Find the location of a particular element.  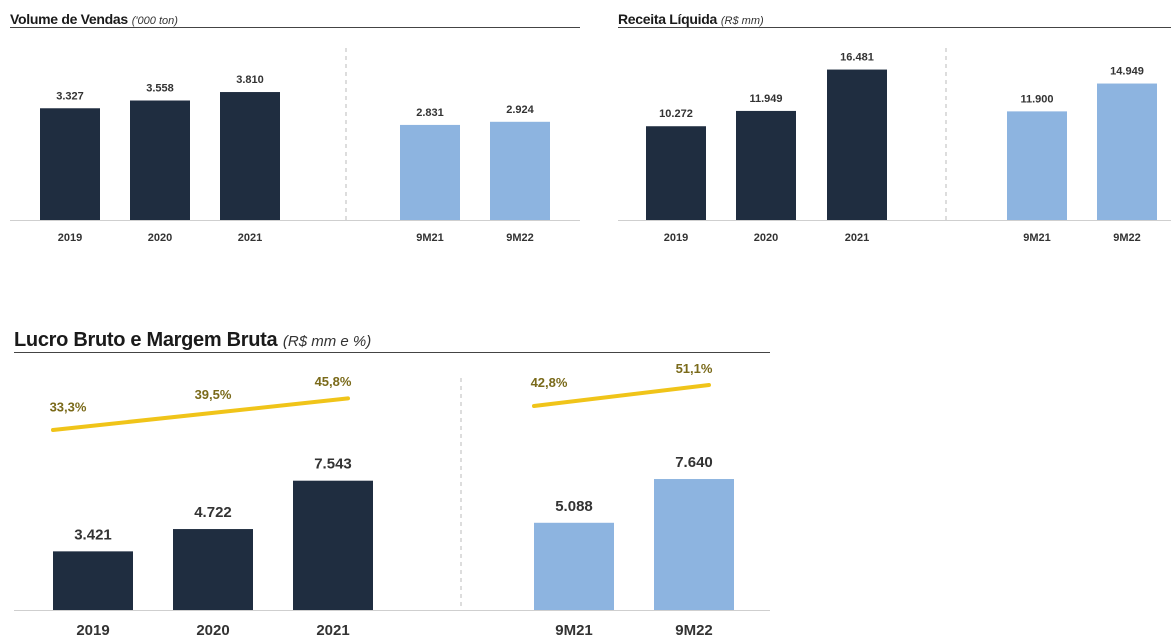

chart-subtitle: (R$ mm) is located at coordinates (742, 21).